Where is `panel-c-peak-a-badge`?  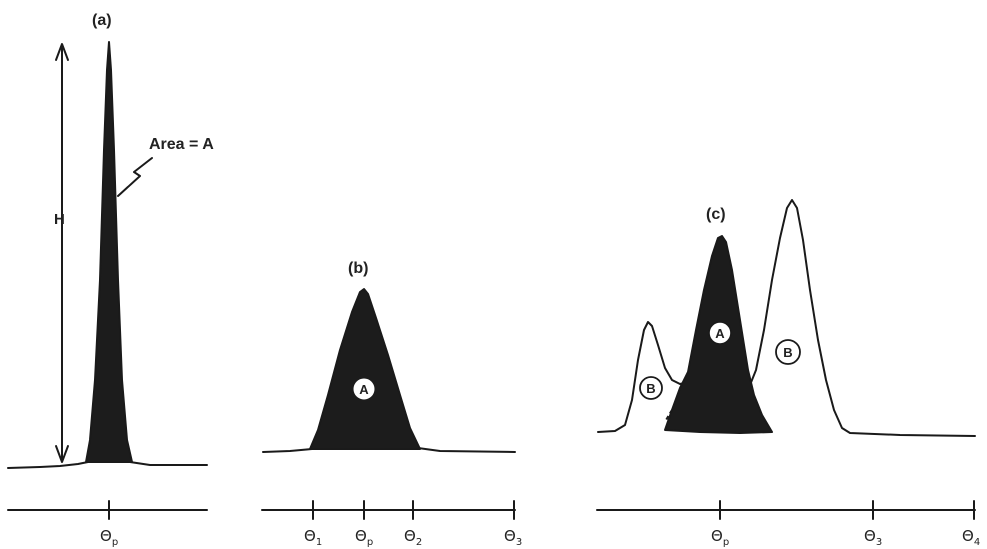
panel-c-peak-a-badge is located at coordinates (720, 333).